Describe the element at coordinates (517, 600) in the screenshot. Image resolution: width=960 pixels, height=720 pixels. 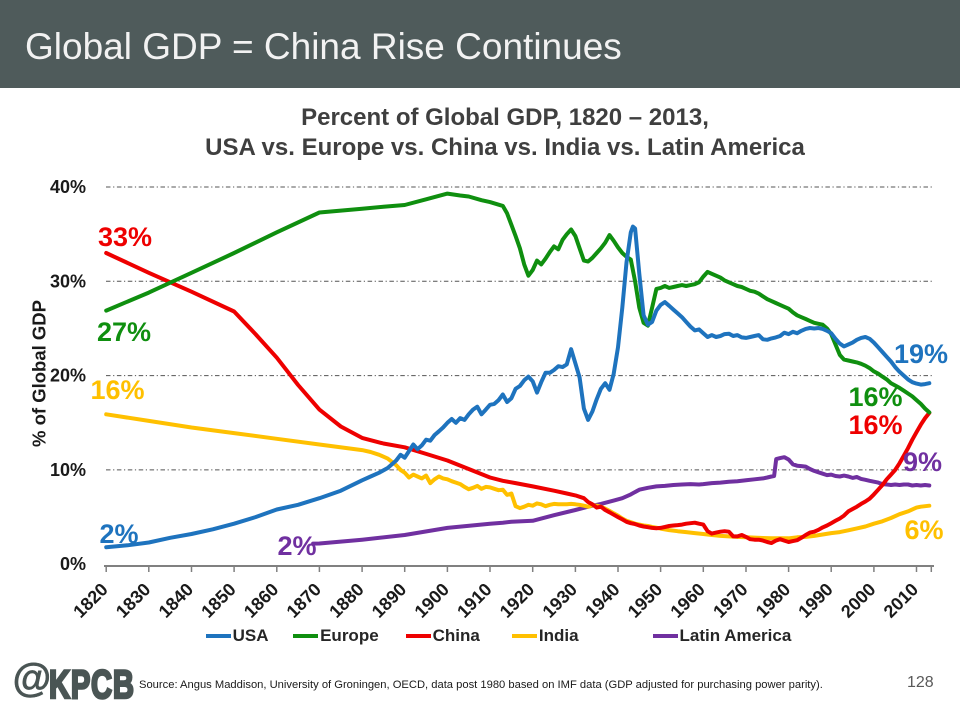
I see `svg-text: 1920` at that location.